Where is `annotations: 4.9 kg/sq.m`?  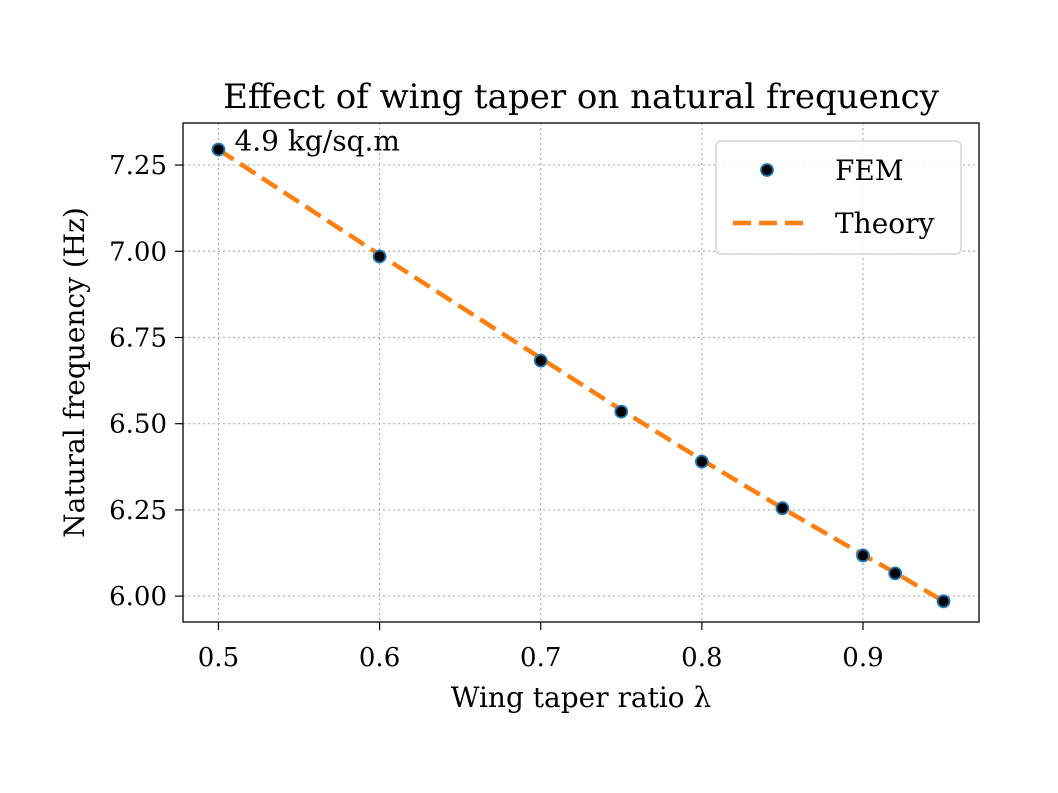 annotations: 4.9 kg/sq.m is located at coordinates (317, 141).